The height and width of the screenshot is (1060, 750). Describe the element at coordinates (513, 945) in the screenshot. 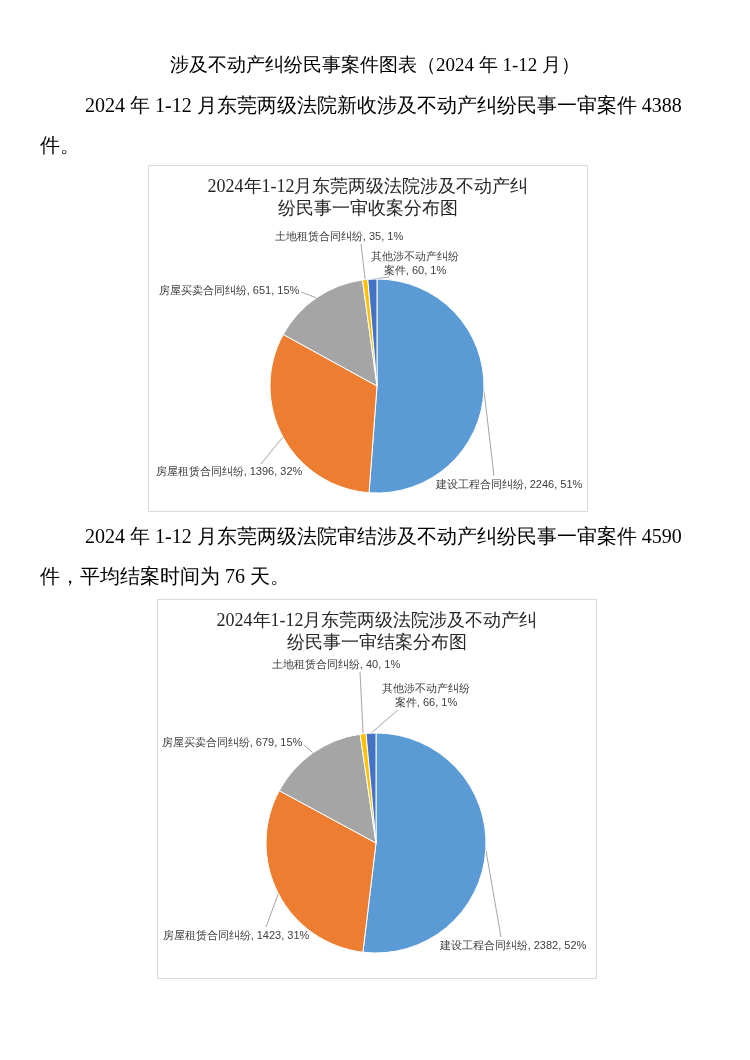

I see `slice-label: 建设工程合同纠纷, 2382, 52%` at that location.